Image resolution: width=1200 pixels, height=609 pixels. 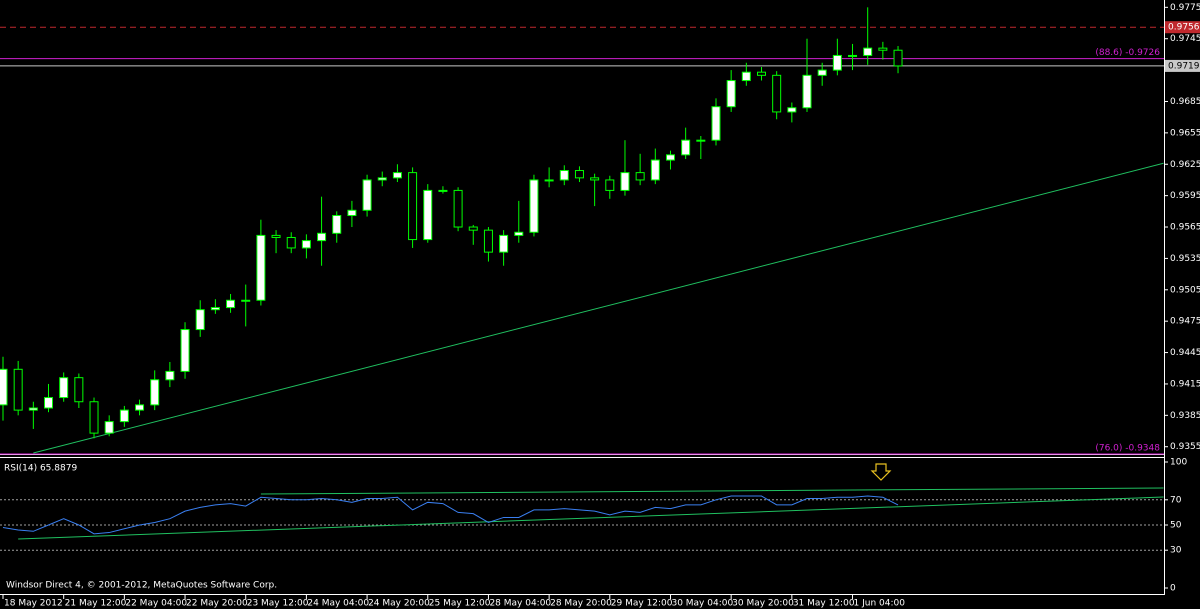 I want to click on y-tick-label: 0.9595, so click(x=1185, y=196).